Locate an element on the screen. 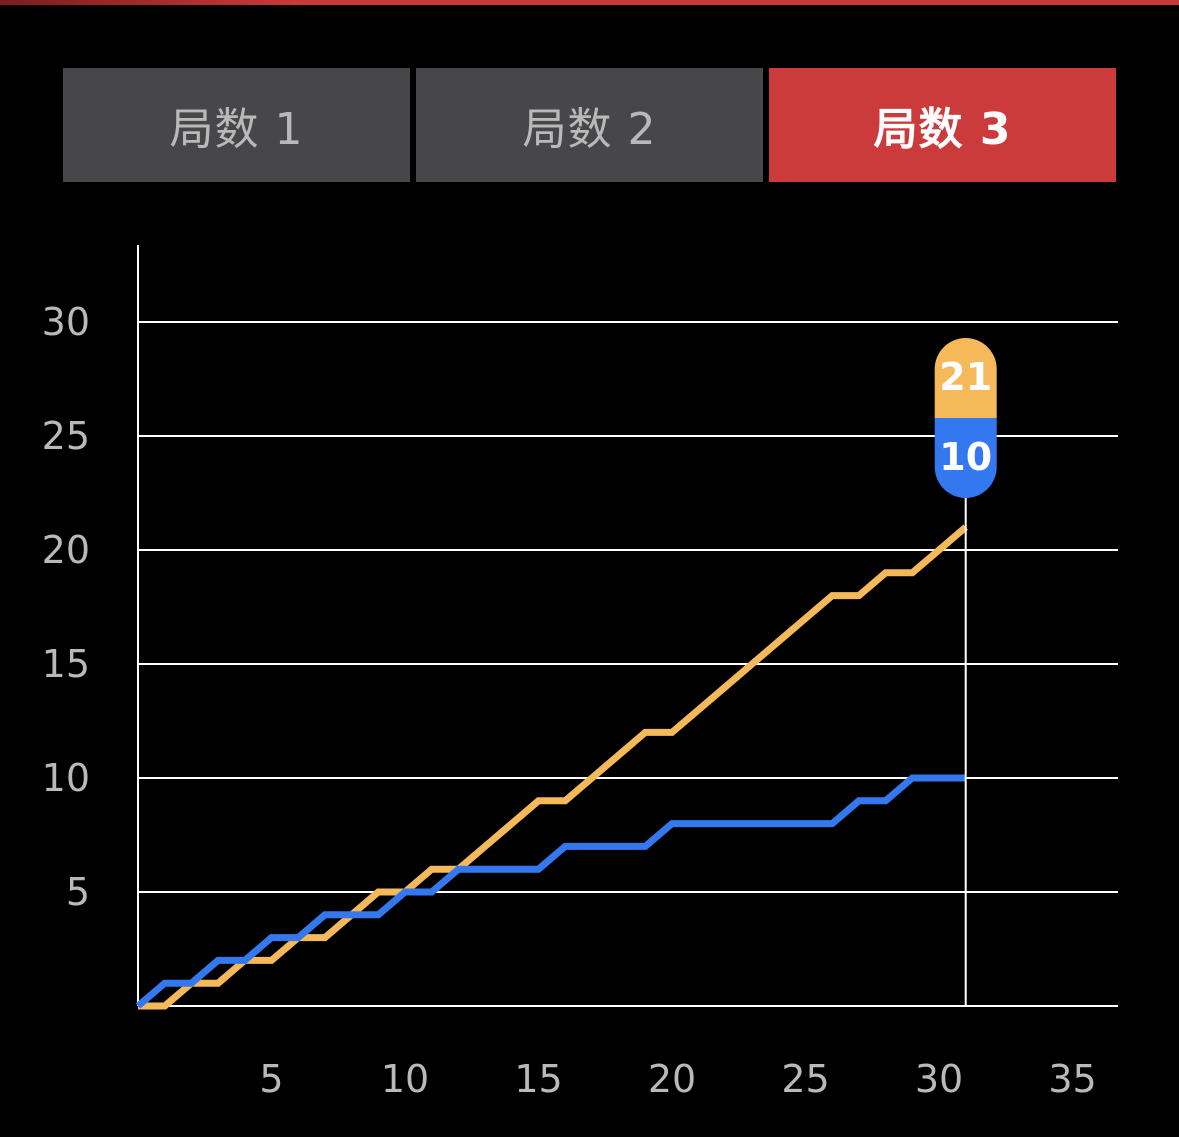 This screenshot has width=1179, height=1137. top-accent-bar is located at coordinates (589, 2).